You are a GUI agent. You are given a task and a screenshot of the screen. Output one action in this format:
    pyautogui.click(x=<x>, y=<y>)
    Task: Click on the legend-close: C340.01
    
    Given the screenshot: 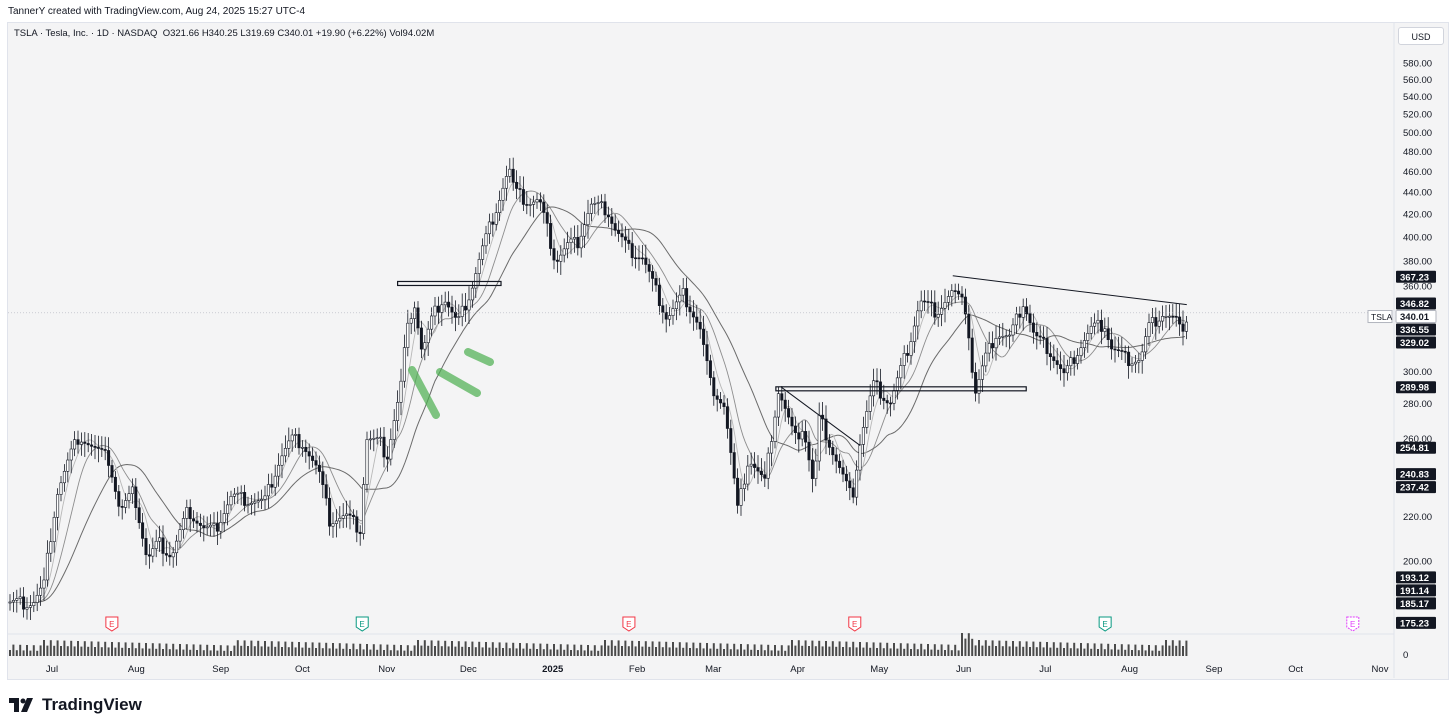 What is the action you would take?
    pyautogui.click(x=295, y=33)
    